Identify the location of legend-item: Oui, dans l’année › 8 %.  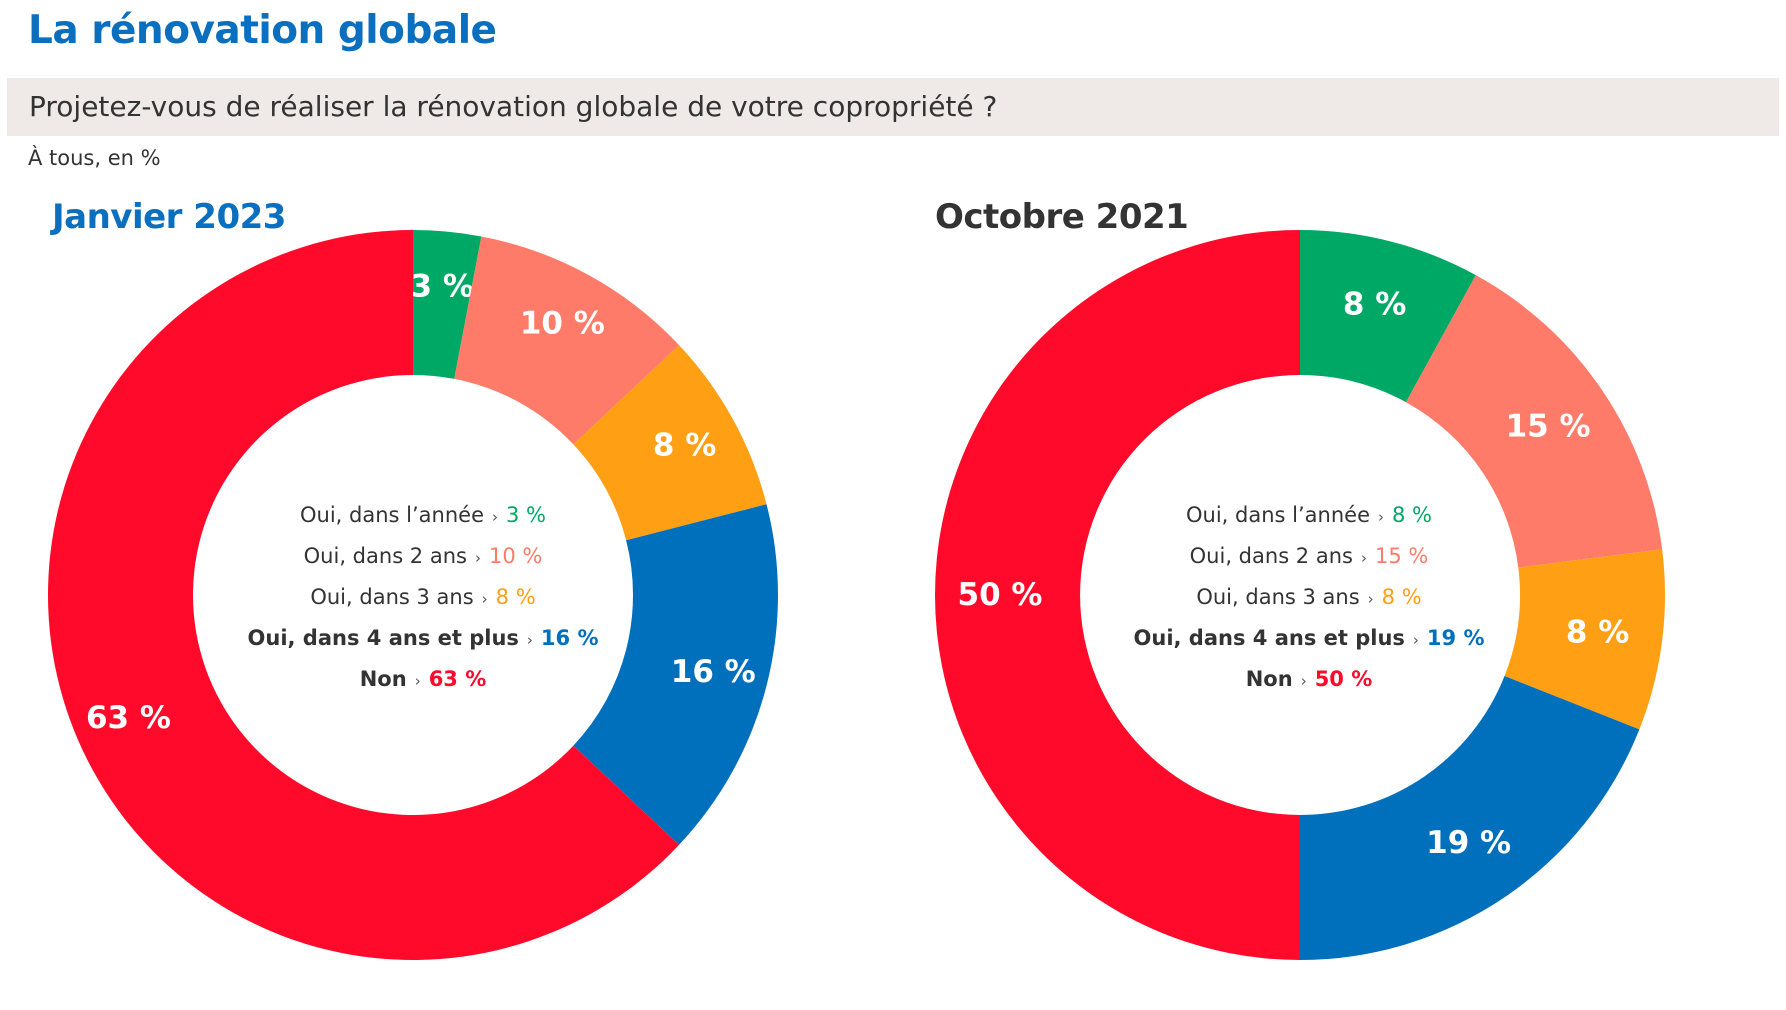
(1309, 515).